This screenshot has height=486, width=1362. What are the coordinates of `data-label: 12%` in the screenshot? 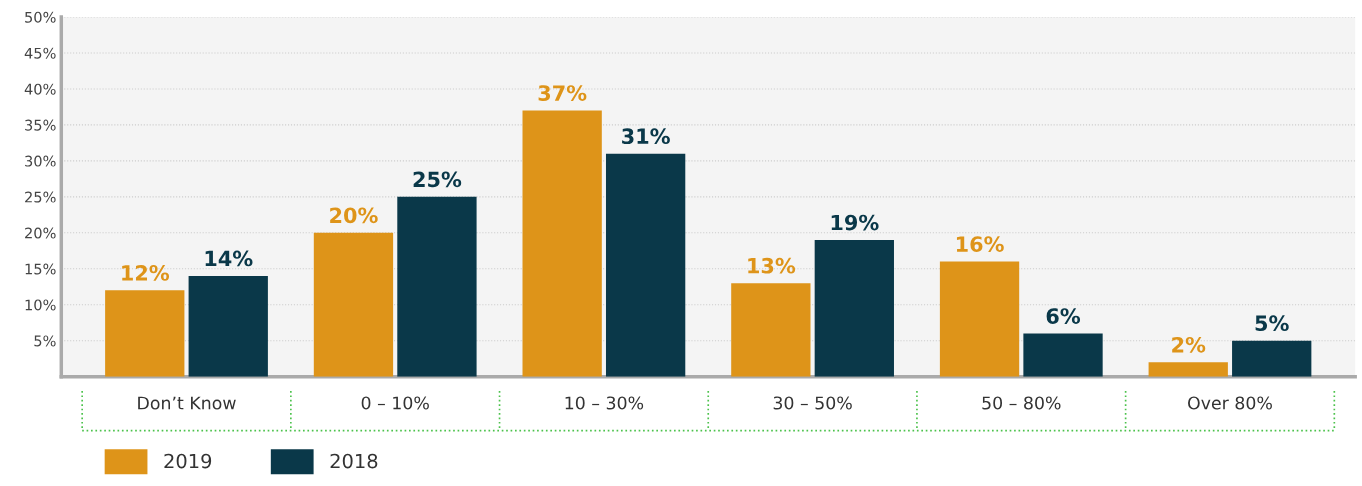 It's located at (146, 272).